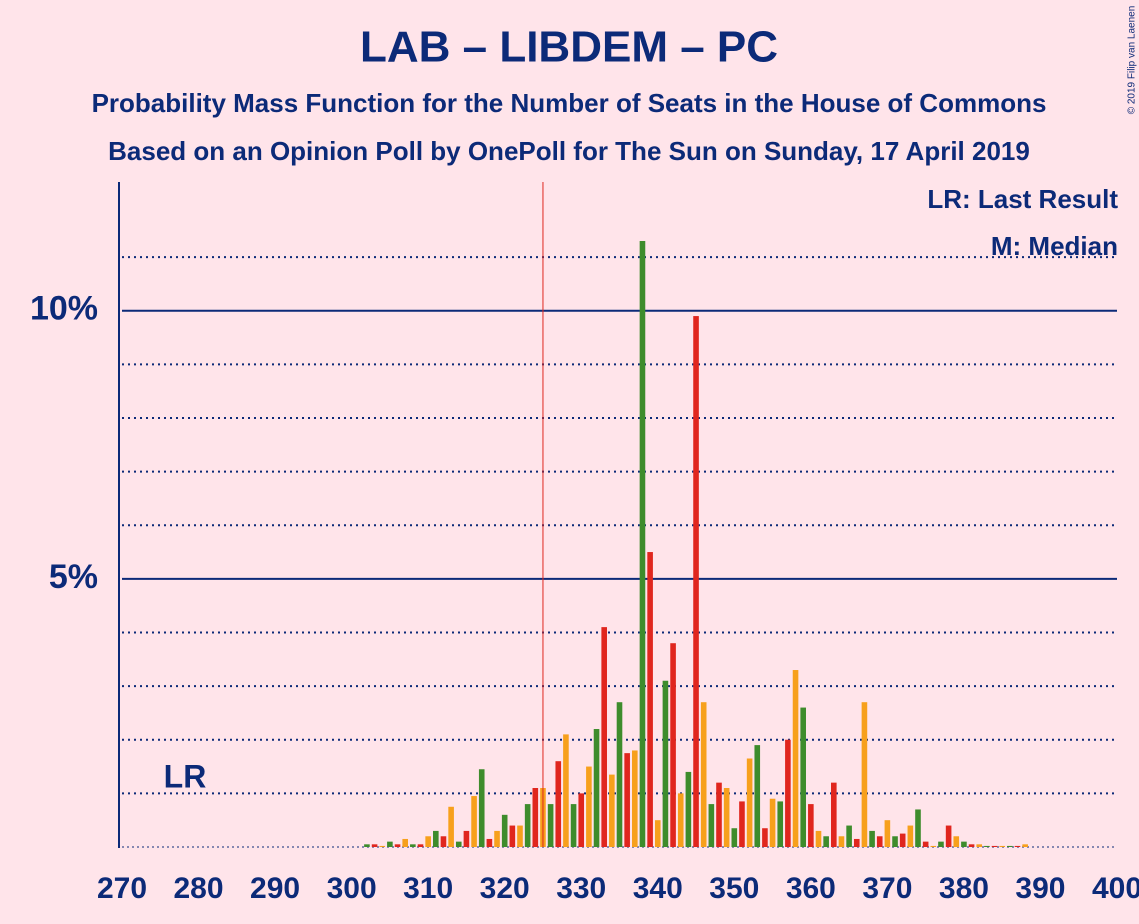  I want to click on x-tick-label: 290, so click(275, 888).